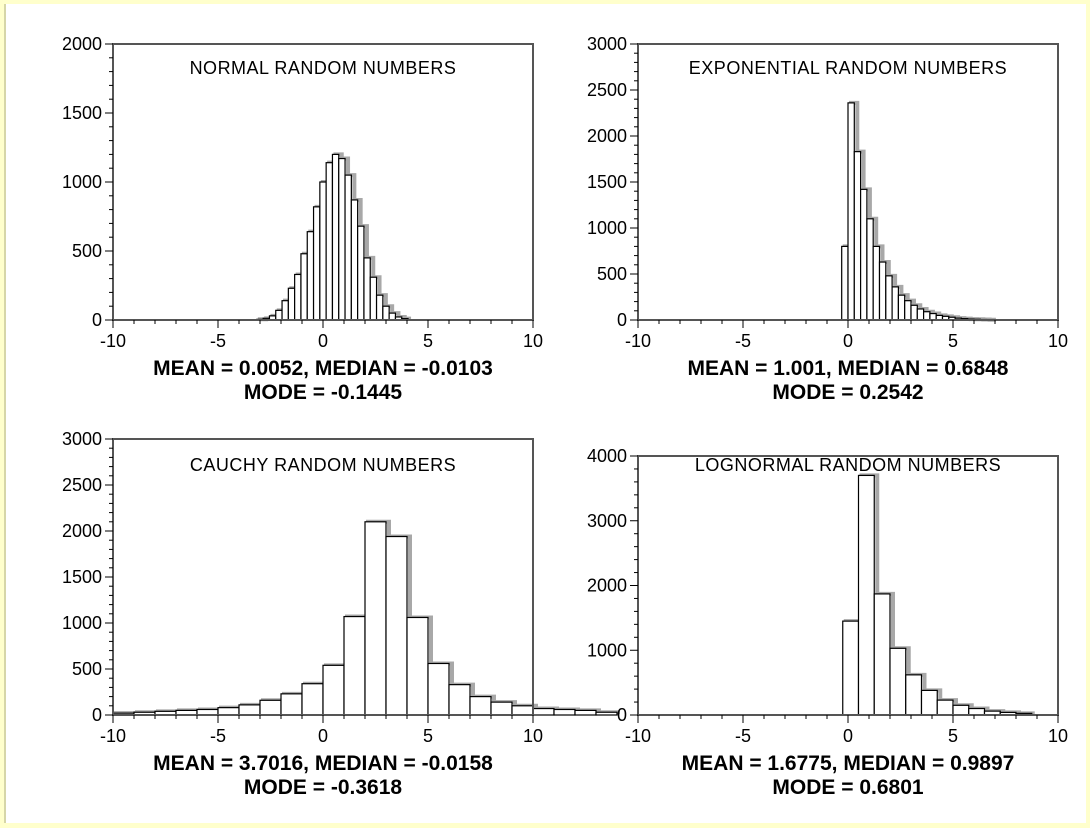 The width and height of the screenshot is (1090, 828). What do you see at coordinates (607, 90) in the screenshot?
I see `y-tick-label: 2500` at bounding box center [607, 90].